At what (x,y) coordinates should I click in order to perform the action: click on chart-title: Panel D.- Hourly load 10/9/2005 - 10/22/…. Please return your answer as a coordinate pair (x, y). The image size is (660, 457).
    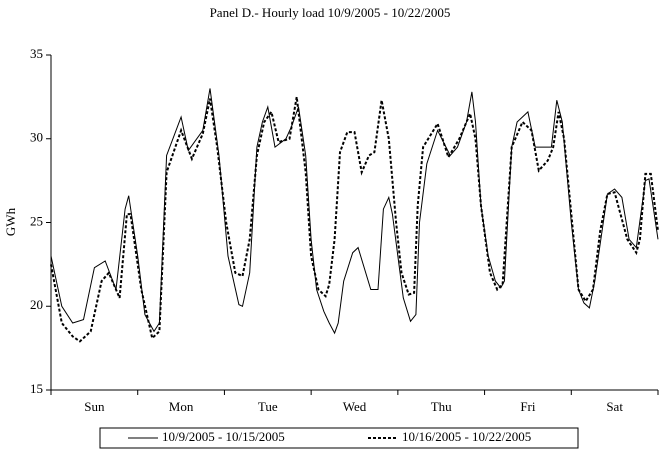
    Looking at the image, I should click on (330, 12).